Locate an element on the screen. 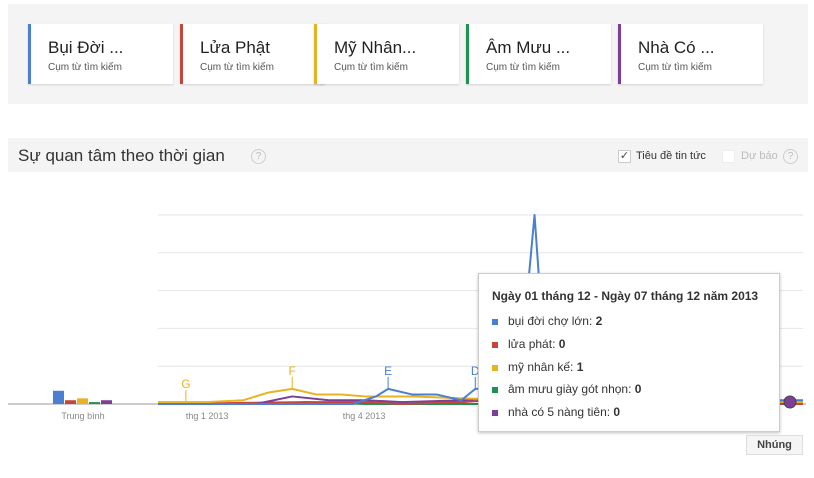 The image size is (814, 478). annotation-letter: E is located at coordinates (388, 371).